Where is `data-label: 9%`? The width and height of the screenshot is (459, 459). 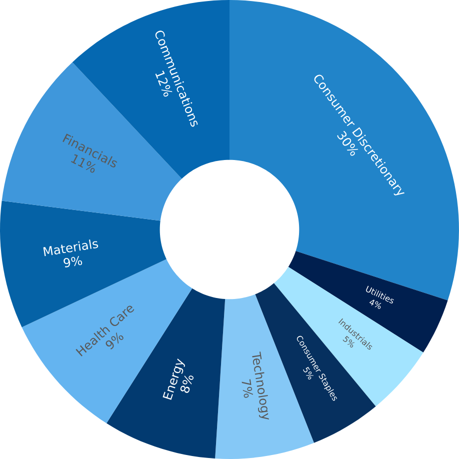
data-label: 9% is located at coordinates (73, 262).